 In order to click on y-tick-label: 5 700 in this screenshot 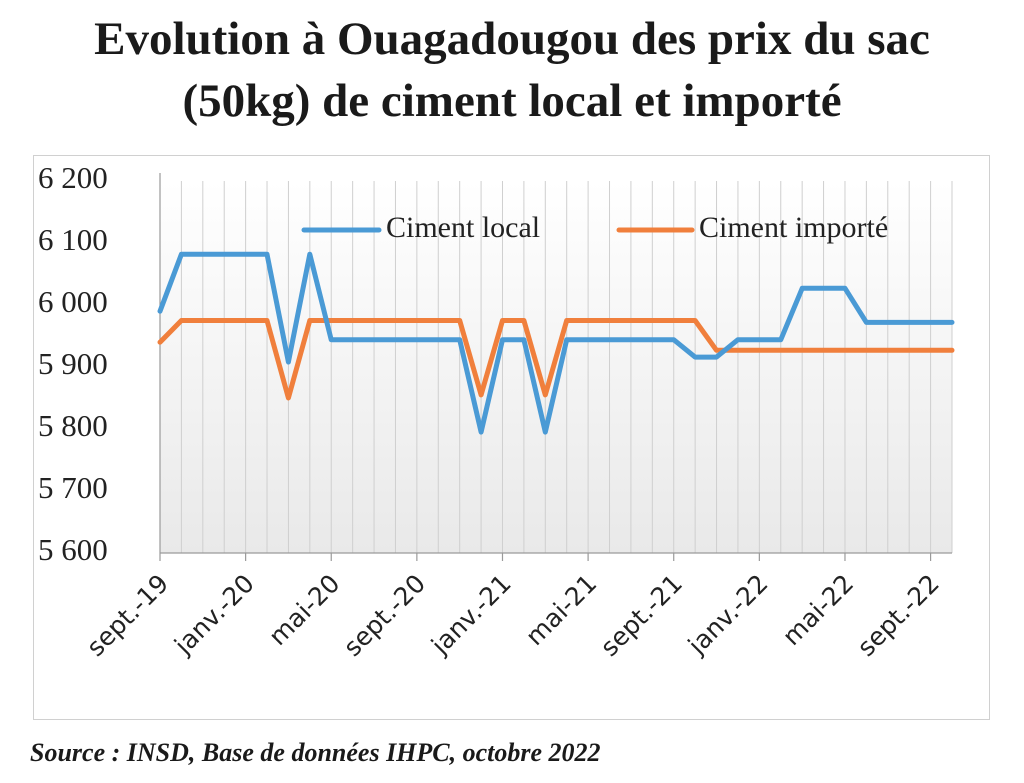, I will do `click(73, 487)`.